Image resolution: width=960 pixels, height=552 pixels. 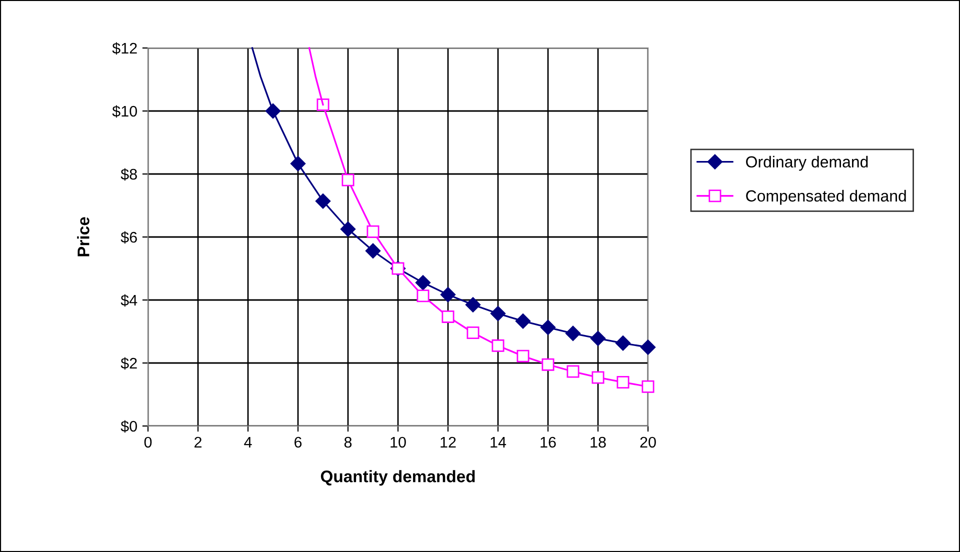 What do you see at coordinates (648, 442) in the screenshot?
I see `x-tick-label: 20` at bounding box center [648, 442].